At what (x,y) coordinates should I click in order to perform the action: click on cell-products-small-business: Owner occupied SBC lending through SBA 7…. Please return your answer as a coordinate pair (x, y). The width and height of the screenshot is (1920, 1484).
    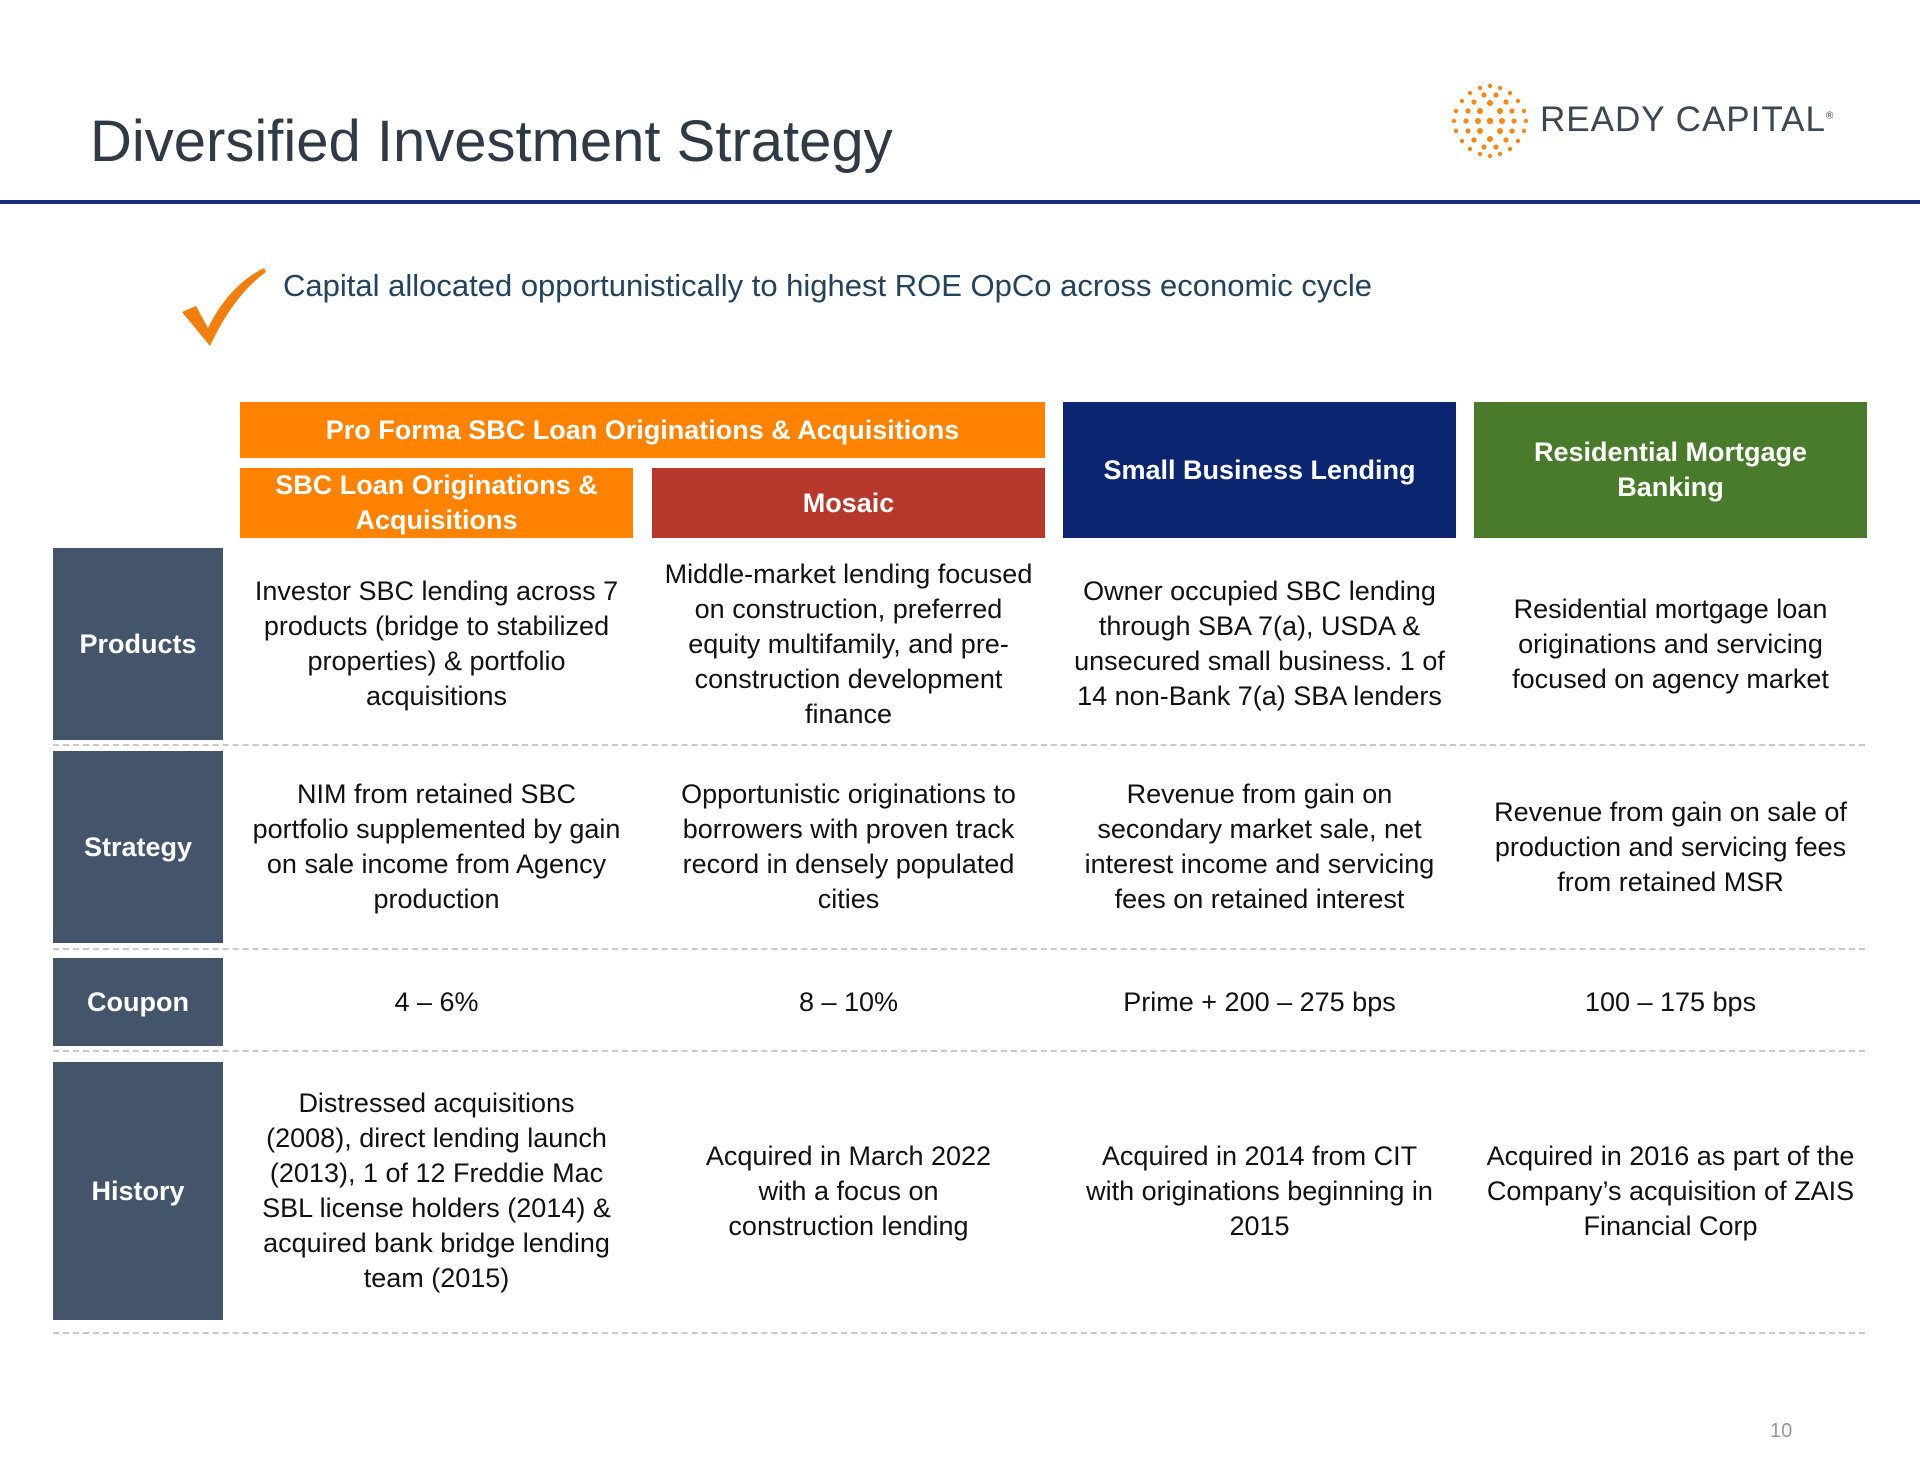
    Looking at the image, I should click on (1259, 643).